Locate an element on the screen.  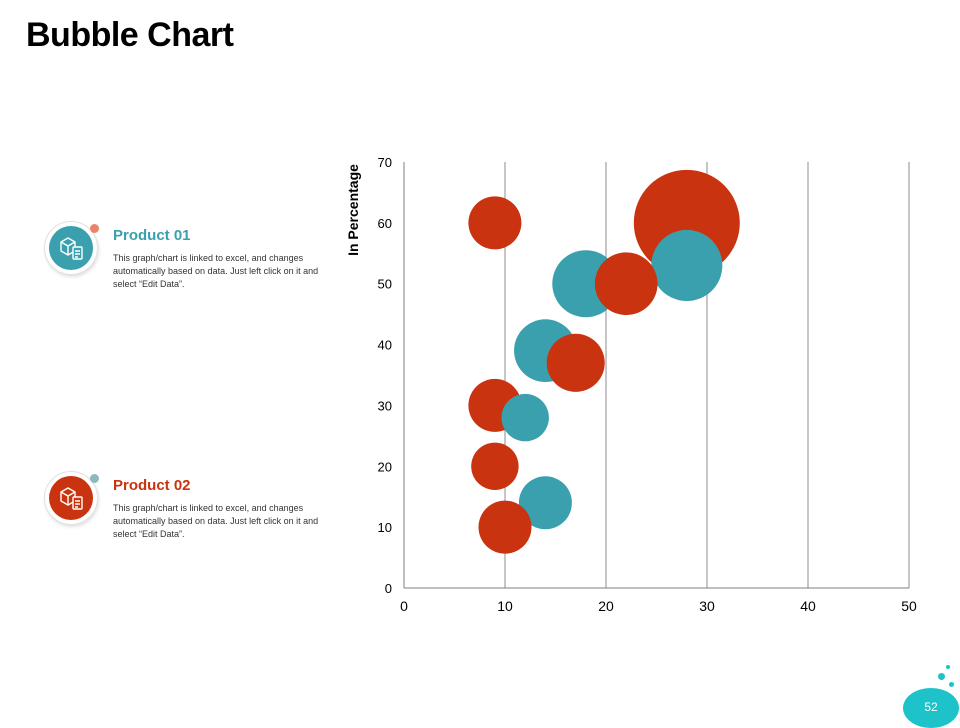
page-number: 52 is located at coordinates (931, 707).